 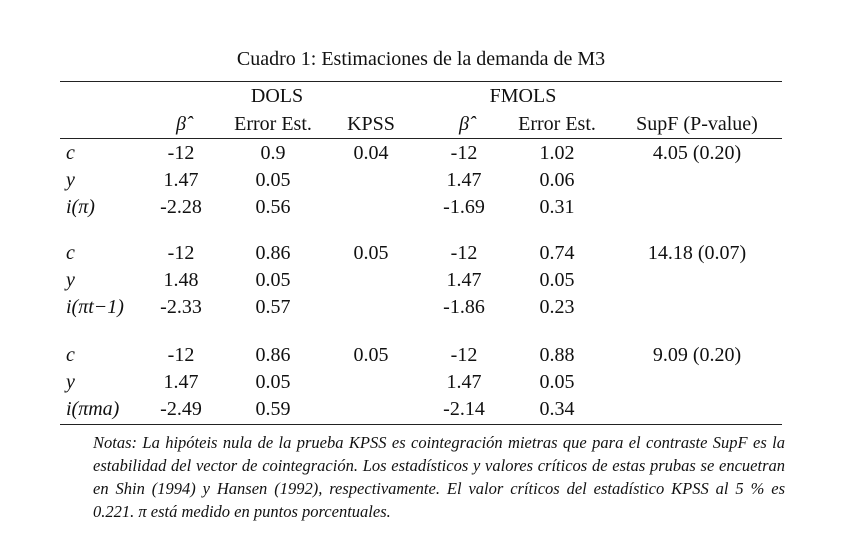 I want to click on table-cell: 0.9, so click(x=273, y=153).